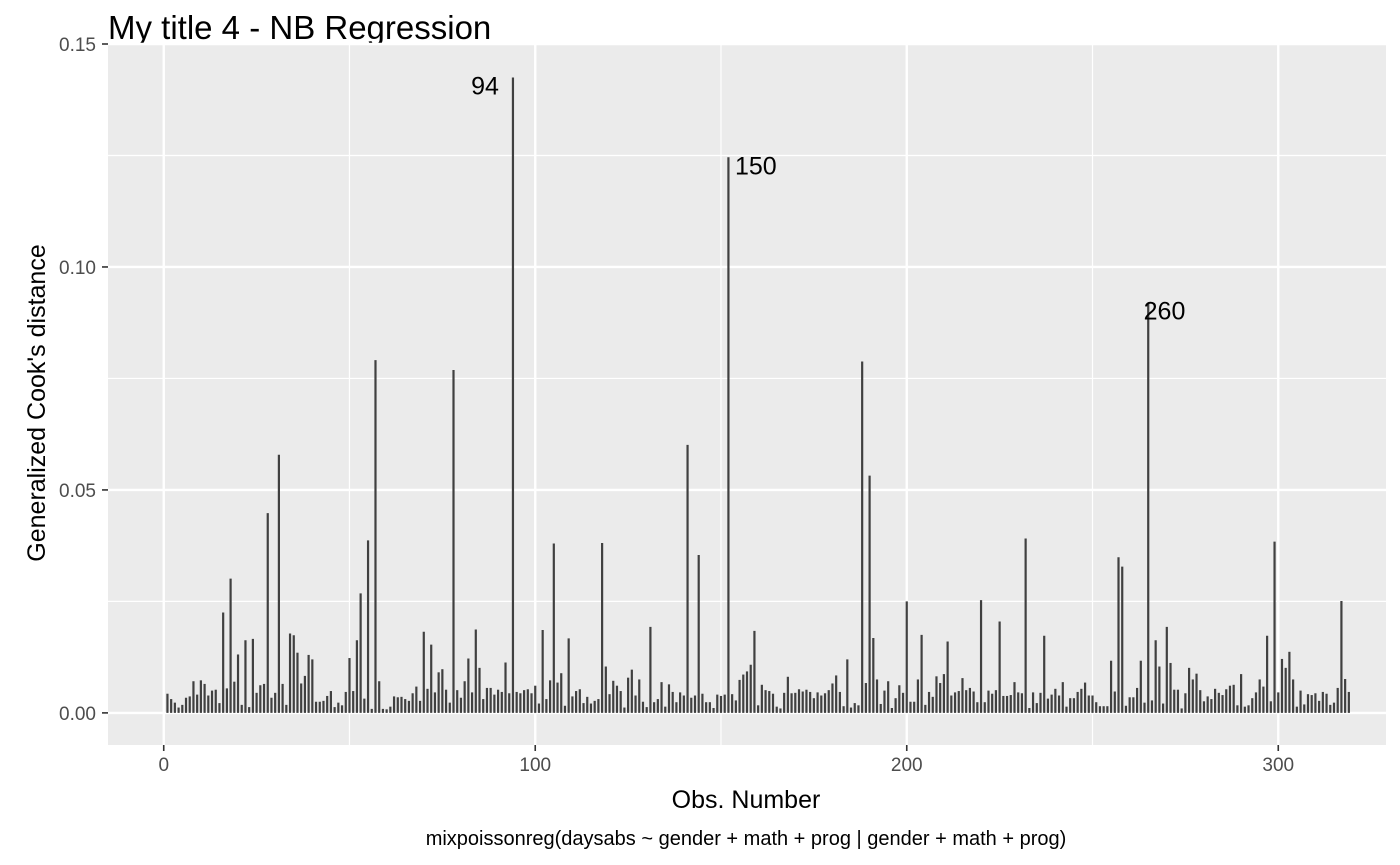  Describe the element at coordinates (37, 402) in the screenshot. I see `y-axis-title: Generalized Cook's distance` at that location.